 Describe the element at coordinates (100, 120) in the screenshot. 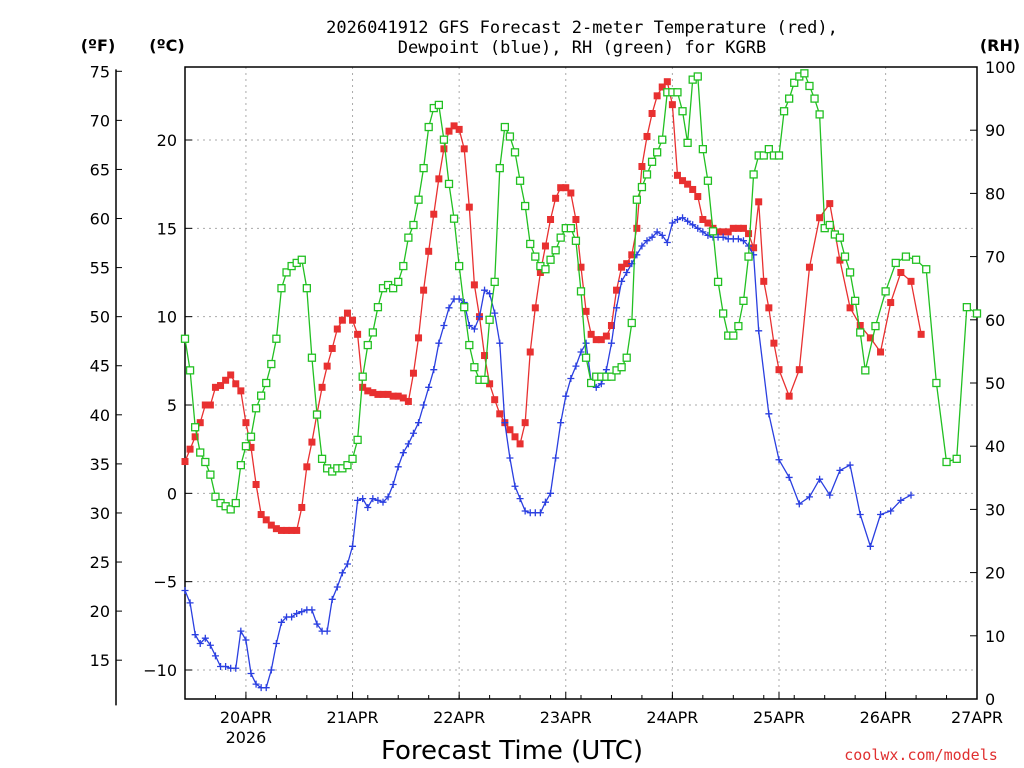

I see `fahrenheit-tick-label: 70` at that location.